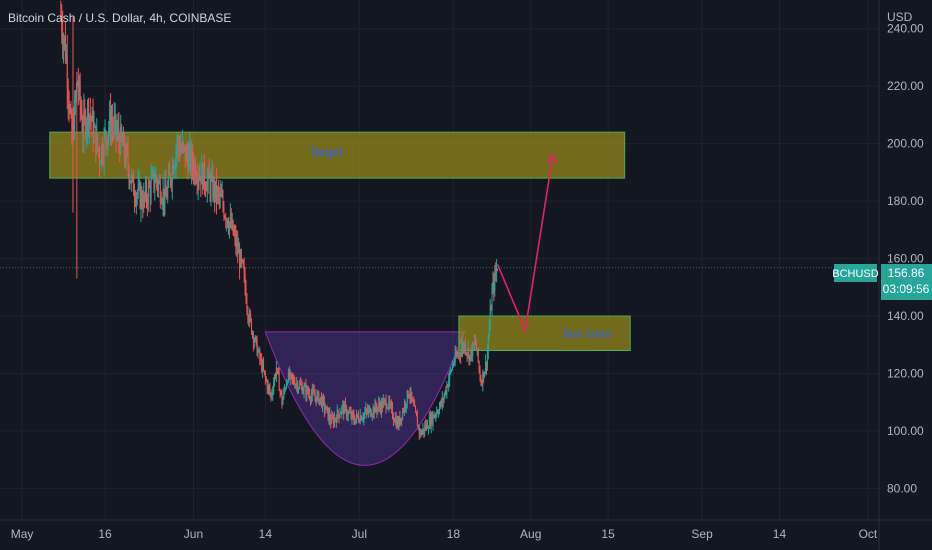 Image resolution: width=932 pixels, height=550 pixels. Describe the element at coordinates (882, 282) in the screenshot. I see `last-price-badge: BCHUSD 156.86 03:09:56` at that location.